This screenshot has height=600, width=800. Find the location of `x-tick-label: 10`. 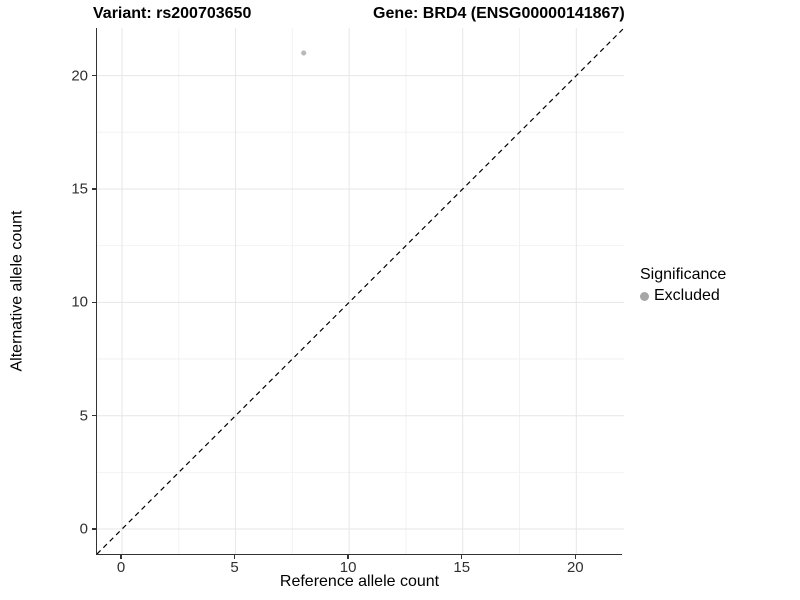

x-tick-label: 10 is located at coordinates (348, 567).